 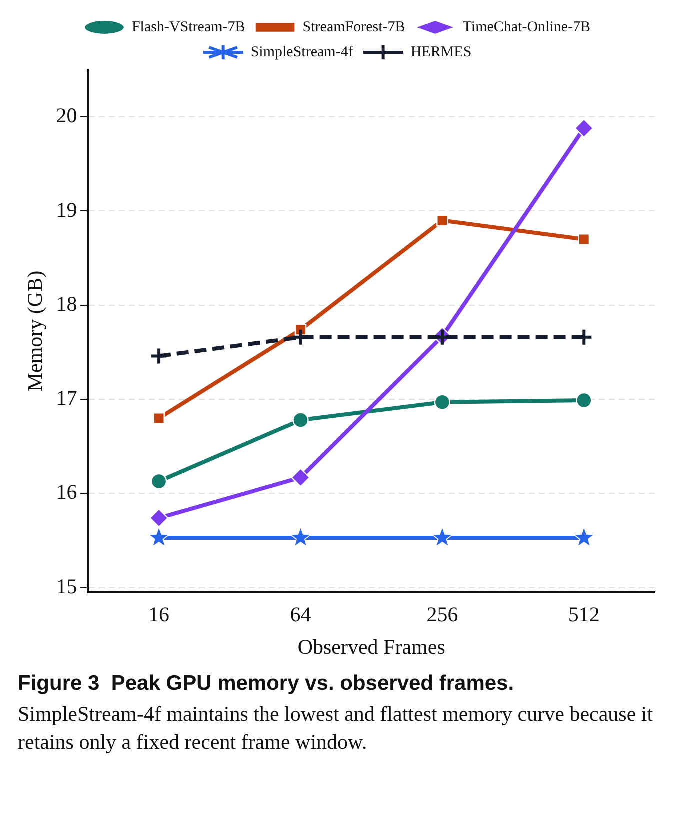 What do you see at coordinates (189, 27) in the screenshot?
I see `legend-label: Flash-VStream-7B` at bounding box center [189, 27].